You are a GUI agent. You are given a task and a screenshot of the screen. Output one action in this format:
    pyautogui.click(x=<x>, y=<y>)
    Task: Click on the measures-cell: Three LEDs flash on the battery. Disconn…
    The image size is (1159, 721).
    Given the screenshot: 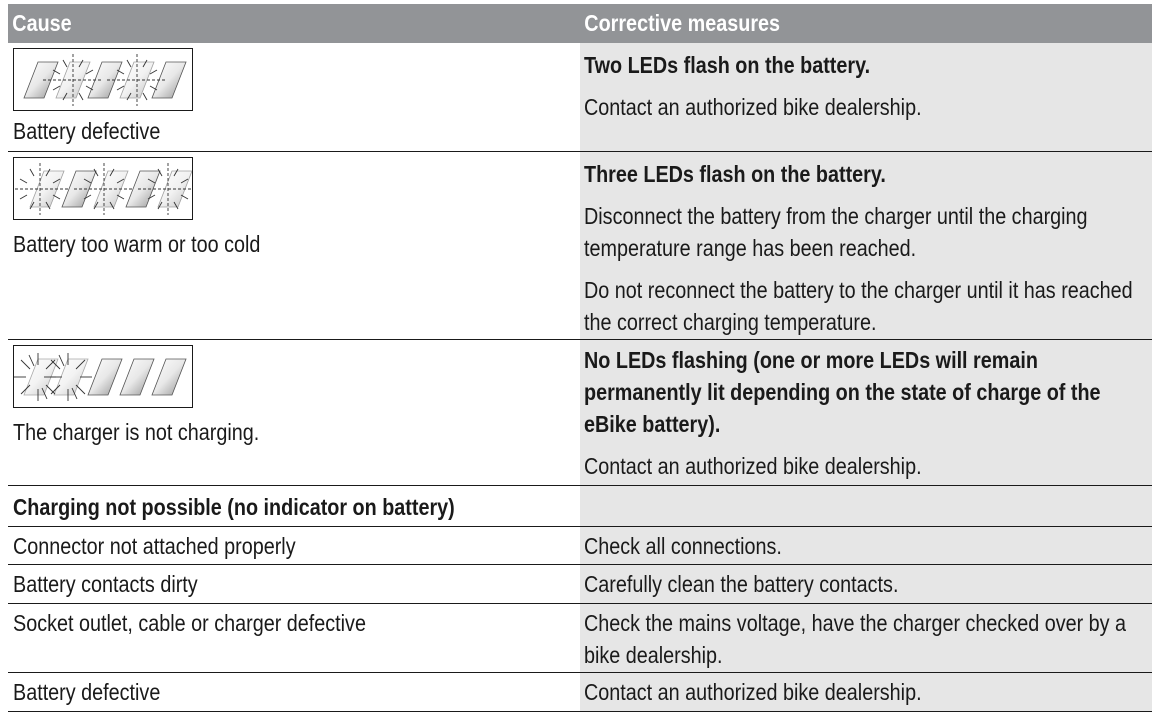 What is the action you would take?
    pyautogui.click(x=866, y=245)
    